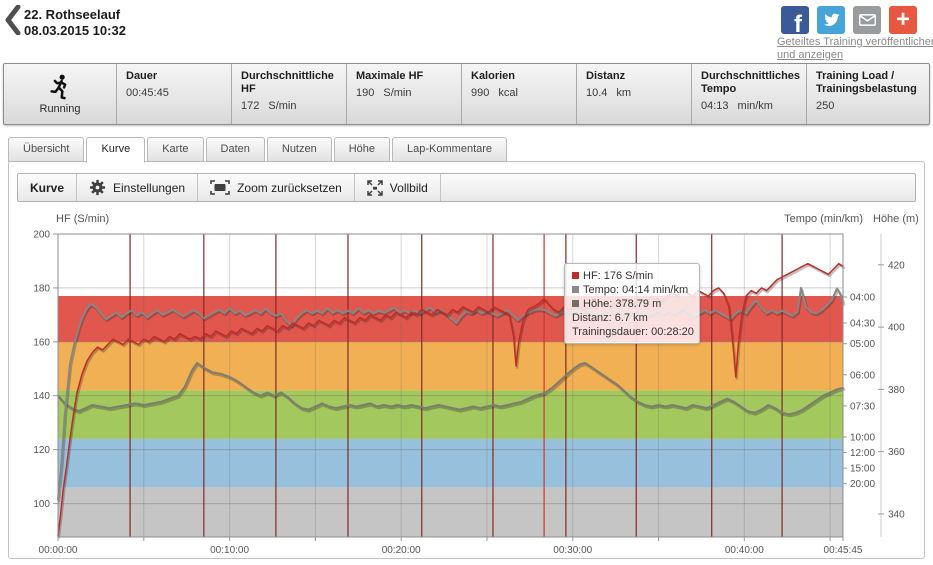 The width and height of the screenshot is (933, 565). I want to click on stat-training-load: Training Load / Trainingsbelastung 250, so click(867, 94).